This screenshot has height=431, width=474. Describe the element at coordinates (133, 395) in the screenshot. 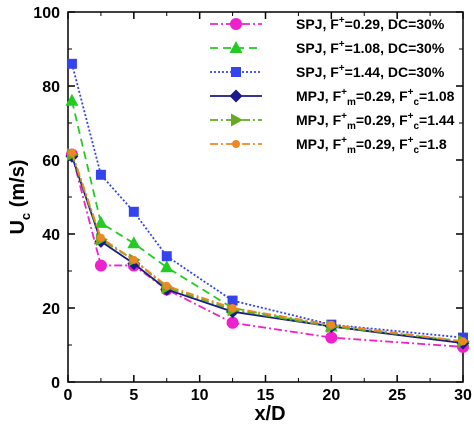

I see `x-tick-label: 5` at that location.